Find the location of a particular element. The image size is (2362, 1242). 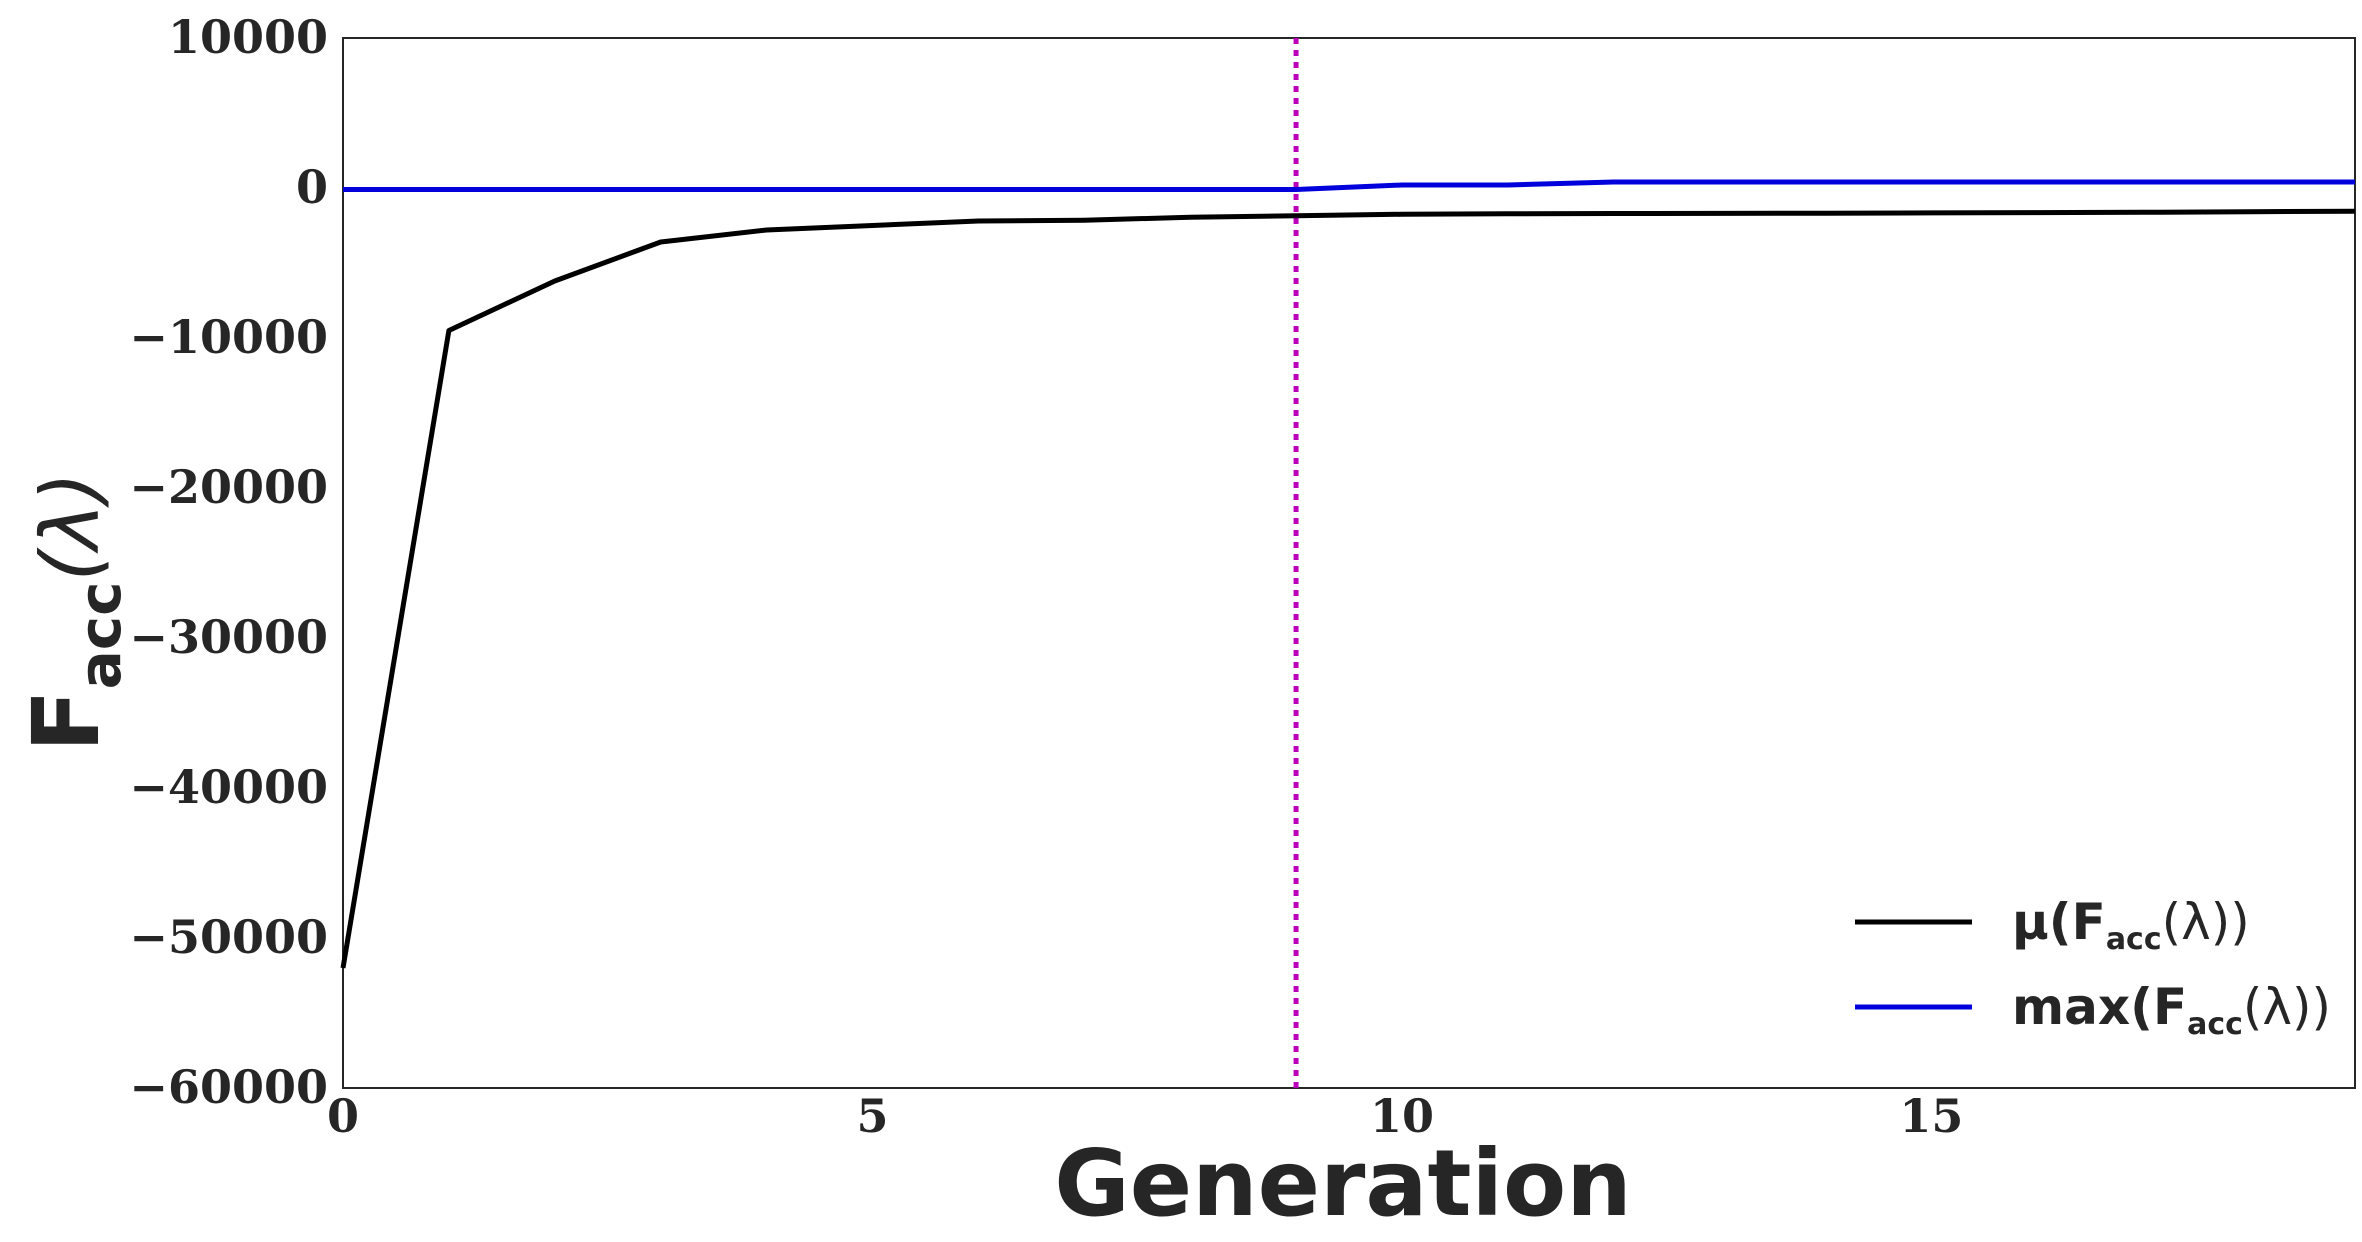

y-axis-title: Facc(λ) is located at coordinates (73, 612).